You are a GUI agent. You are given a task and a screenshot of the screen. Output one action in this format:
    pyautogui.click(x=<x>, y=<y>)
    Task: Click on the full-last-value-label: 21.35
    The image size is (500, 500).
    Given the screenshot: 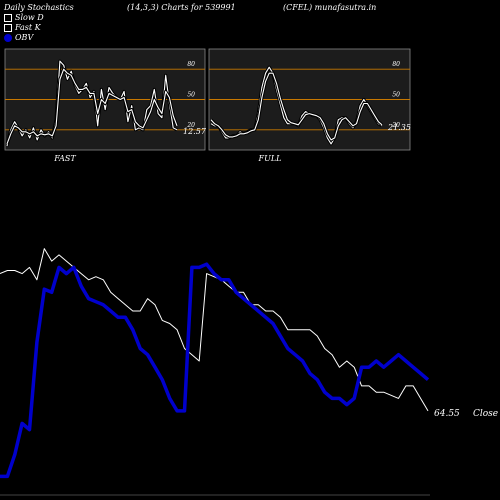 What is the action you would take?
    pyautogui.click(x=399, y=127)
    